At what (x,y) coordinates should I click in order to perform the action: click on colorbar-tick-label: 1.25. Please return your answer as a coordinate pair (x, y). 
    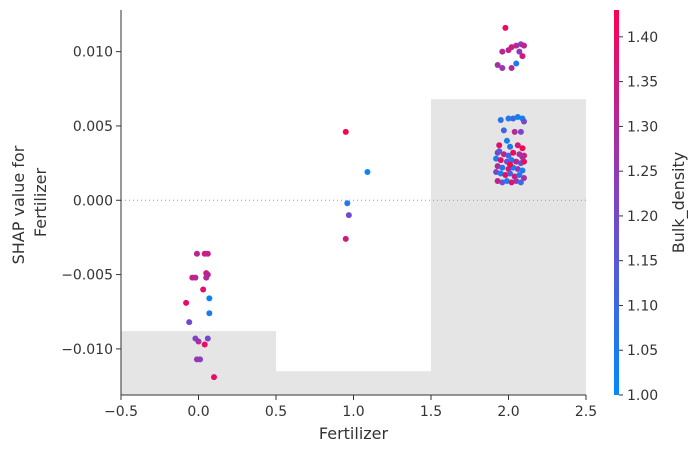
    Looking at the image, I should click on (642, 172).